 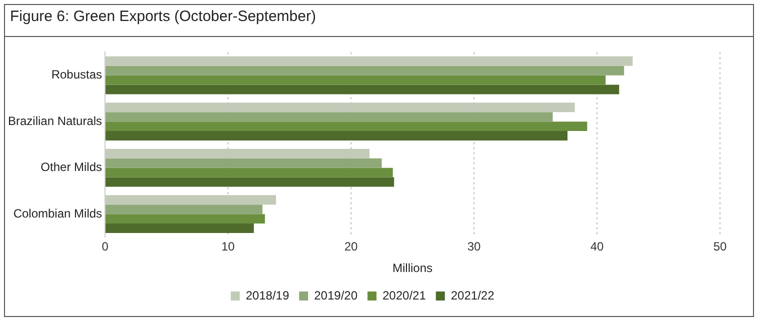 What do you see at coordinates (57, 213) in the screenshot?
I see `y-tick-label: Colombian Milds` at bounding box center [57, 213].